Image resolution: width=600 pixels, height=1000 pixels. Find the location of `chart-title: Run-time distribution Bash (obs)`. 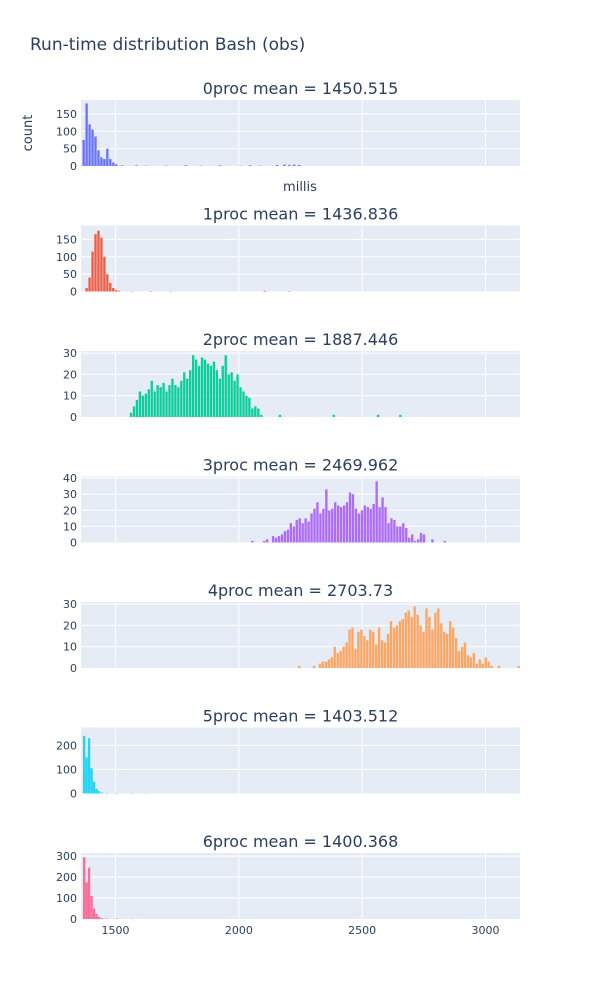

chart-title: Run-time distribution Bash (obs) is located at coordinates (167, 45).